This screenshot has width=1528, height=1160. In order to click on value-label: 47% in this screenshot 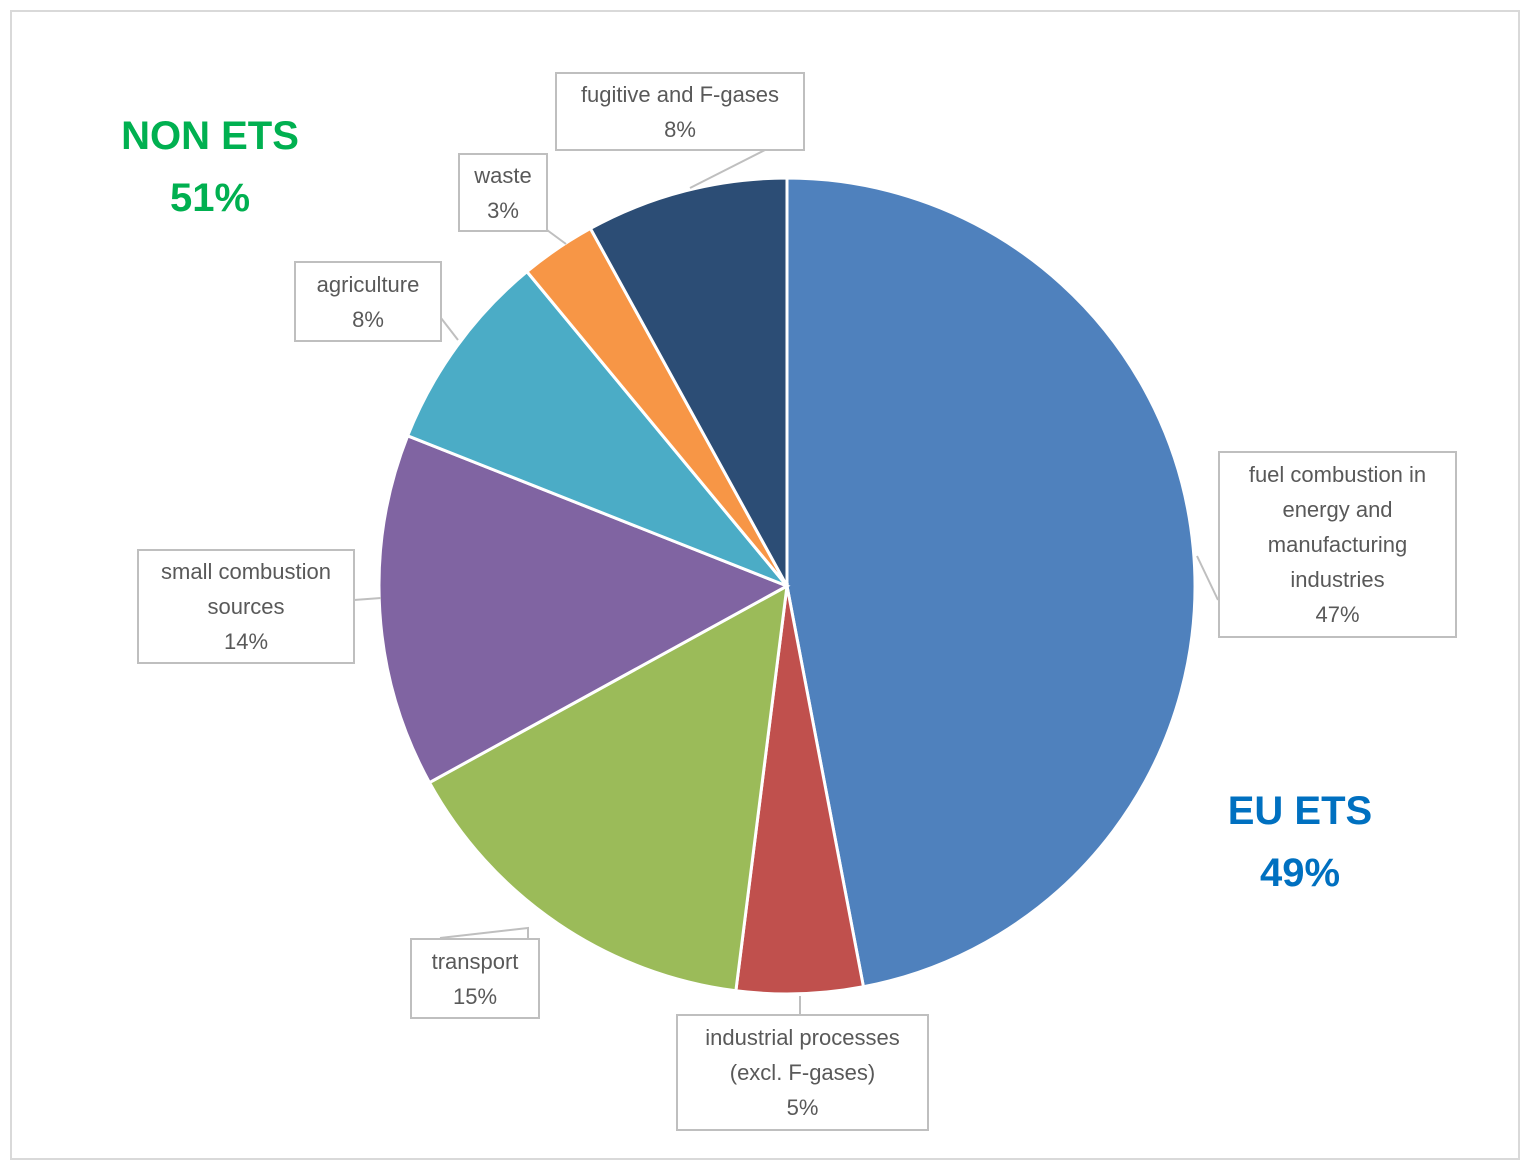, I will do `click(1337, 614)`.